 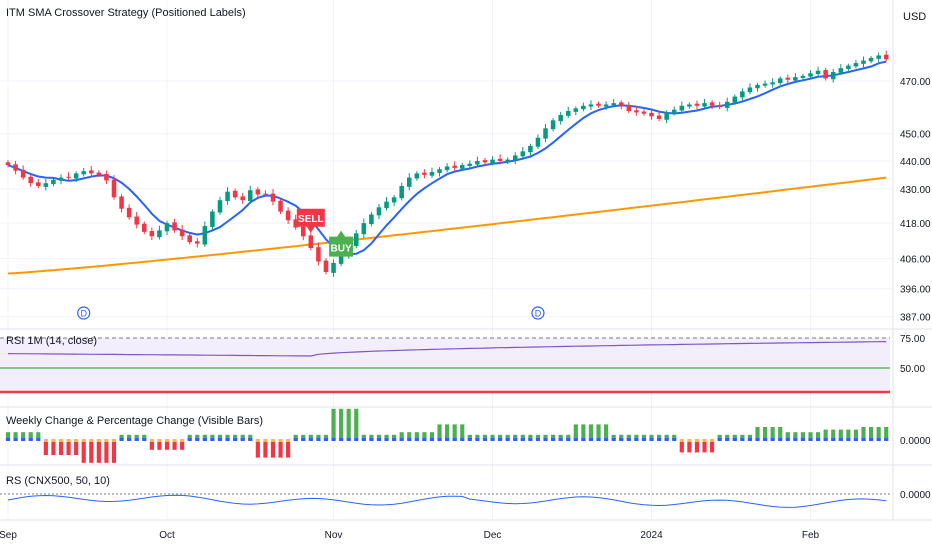 What do you see at coordinates (915, 82) in the screenshot?
I see `price-tick-label: 470.00` at bounding box center [915, 82].